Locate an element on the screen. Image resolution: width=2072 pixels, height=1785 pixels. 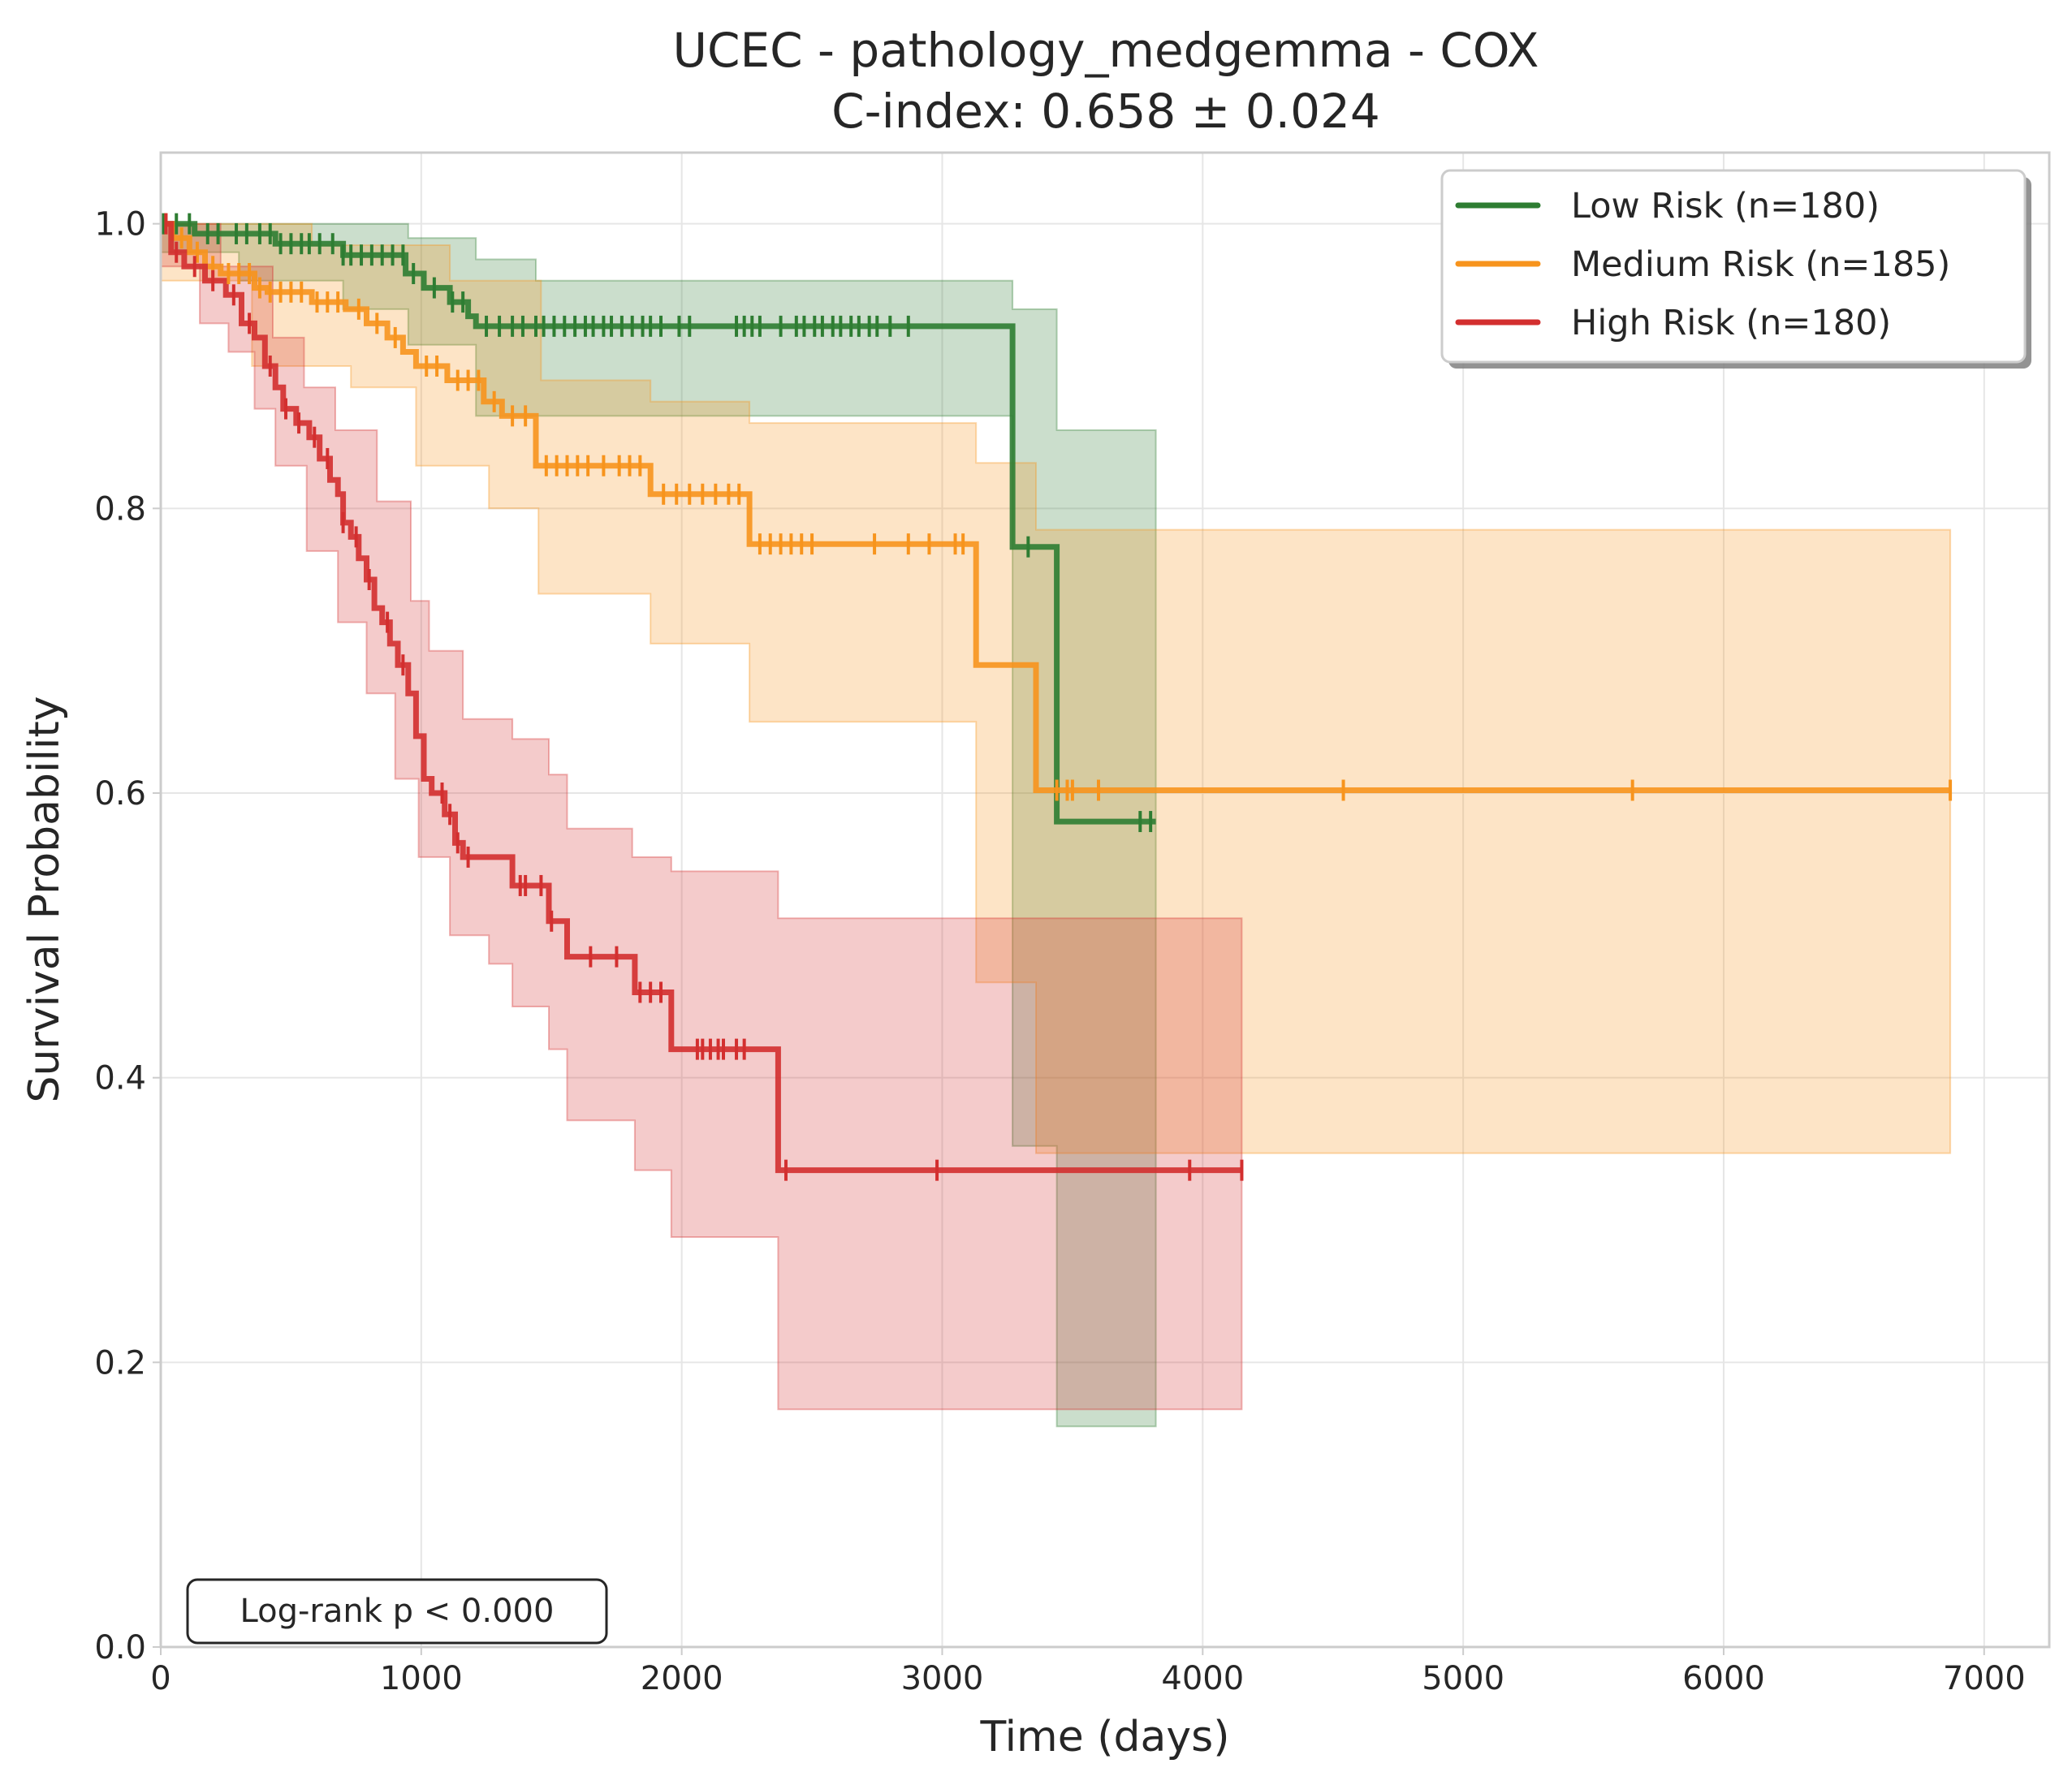
logrank-text: Log-rank p < 0.000 is located at coordinates (397, 1612).